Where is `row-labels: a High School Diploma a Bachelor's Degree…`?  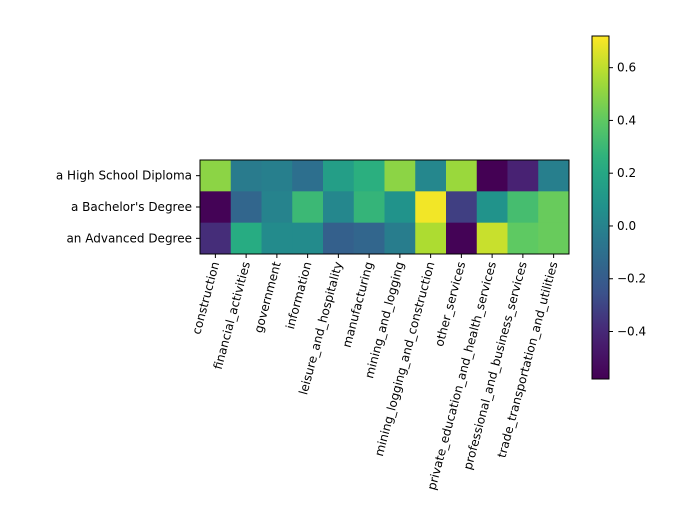 row-labels: a High School Diploma a Bachelor's Degree… is located at coordinates (128, 207).